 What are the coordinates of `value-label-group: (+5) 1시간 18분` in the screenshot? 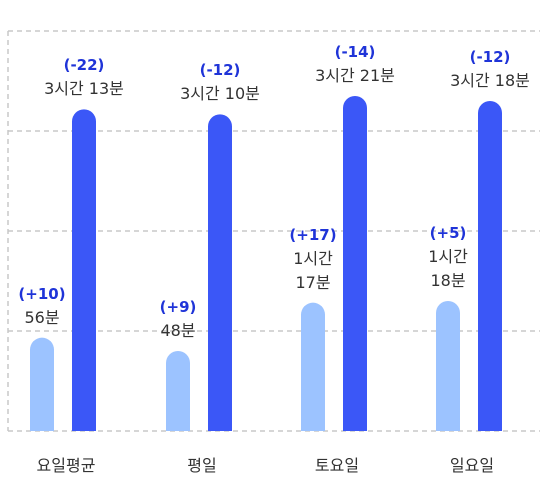 It's located at (448, 257).